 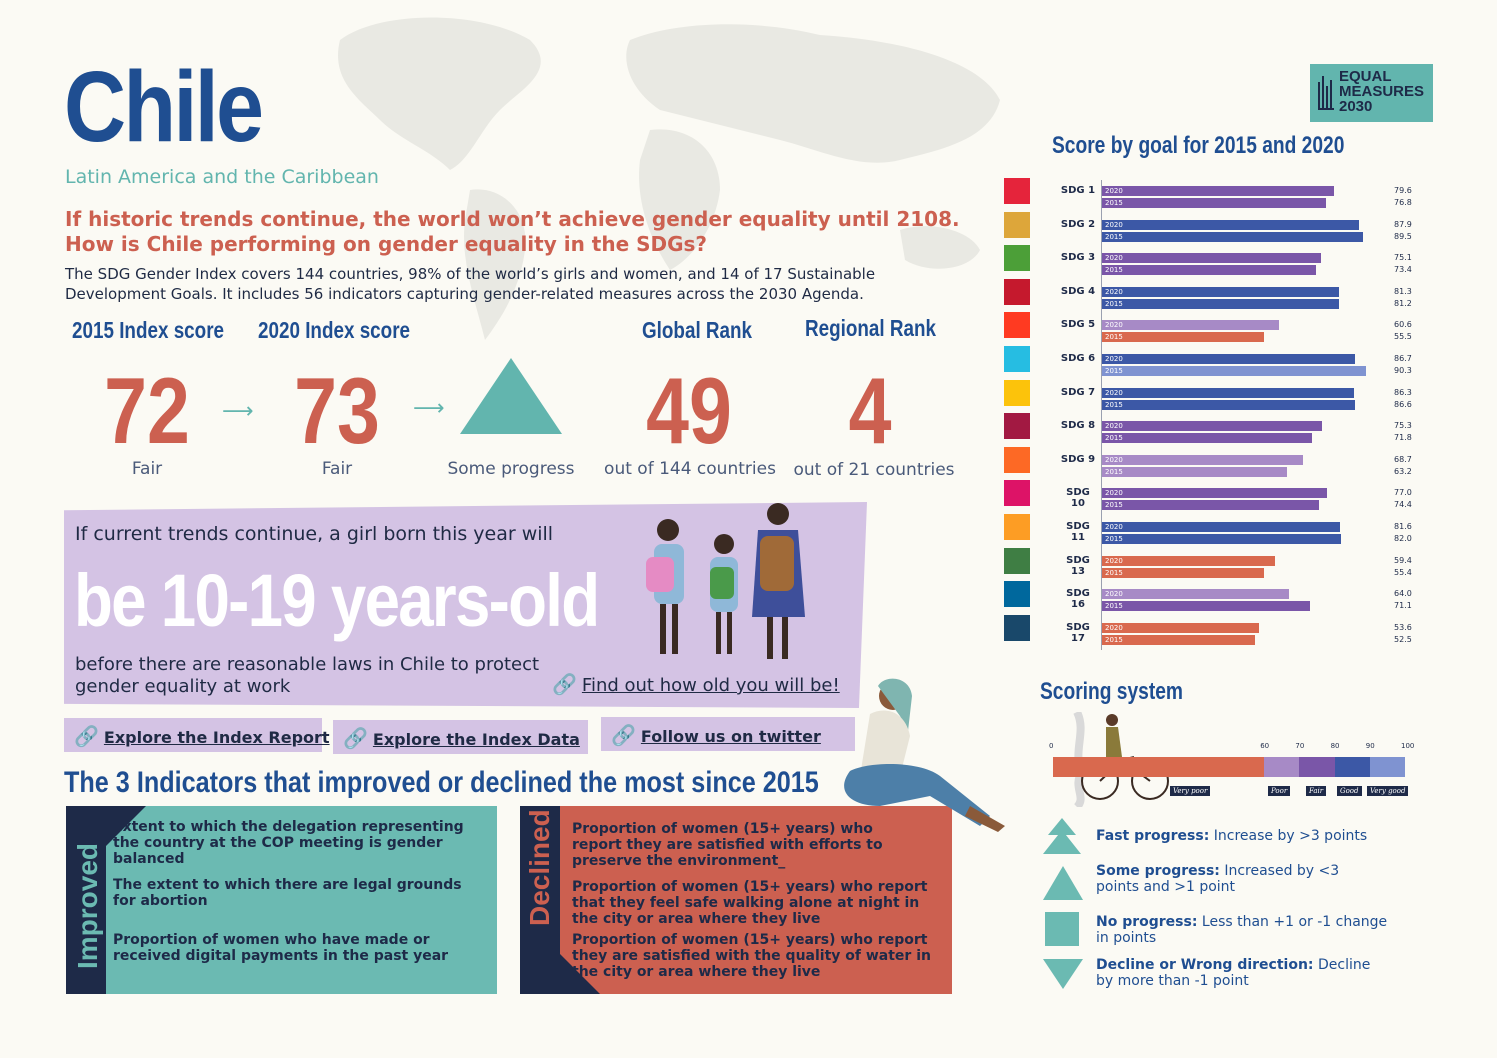 What do you see at coordinates (1051, 746) in the screenshot?
I see `scale-tick-label: 0` at bounding box center [1051, 746].